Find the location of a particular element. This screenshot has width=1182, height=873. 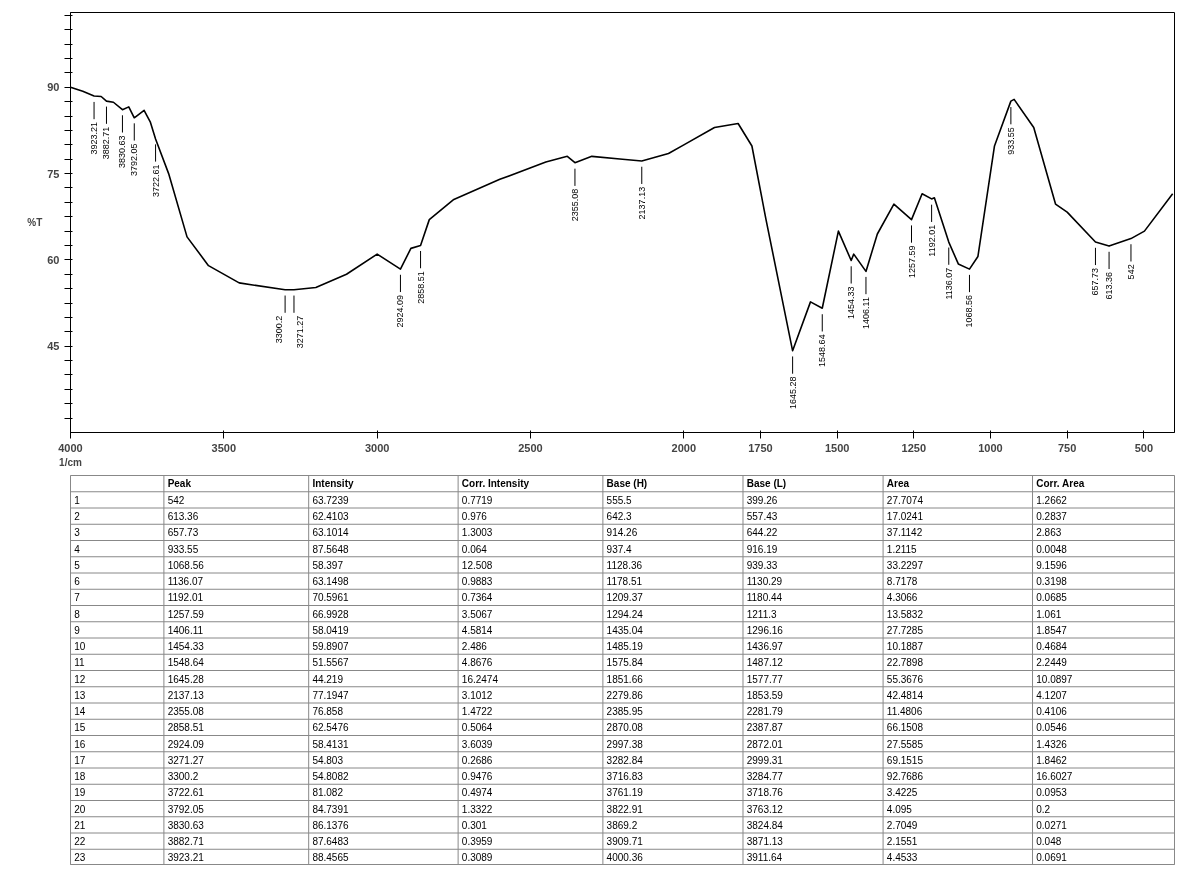

text: 1.8462 is located at coordinates (1052, 760).